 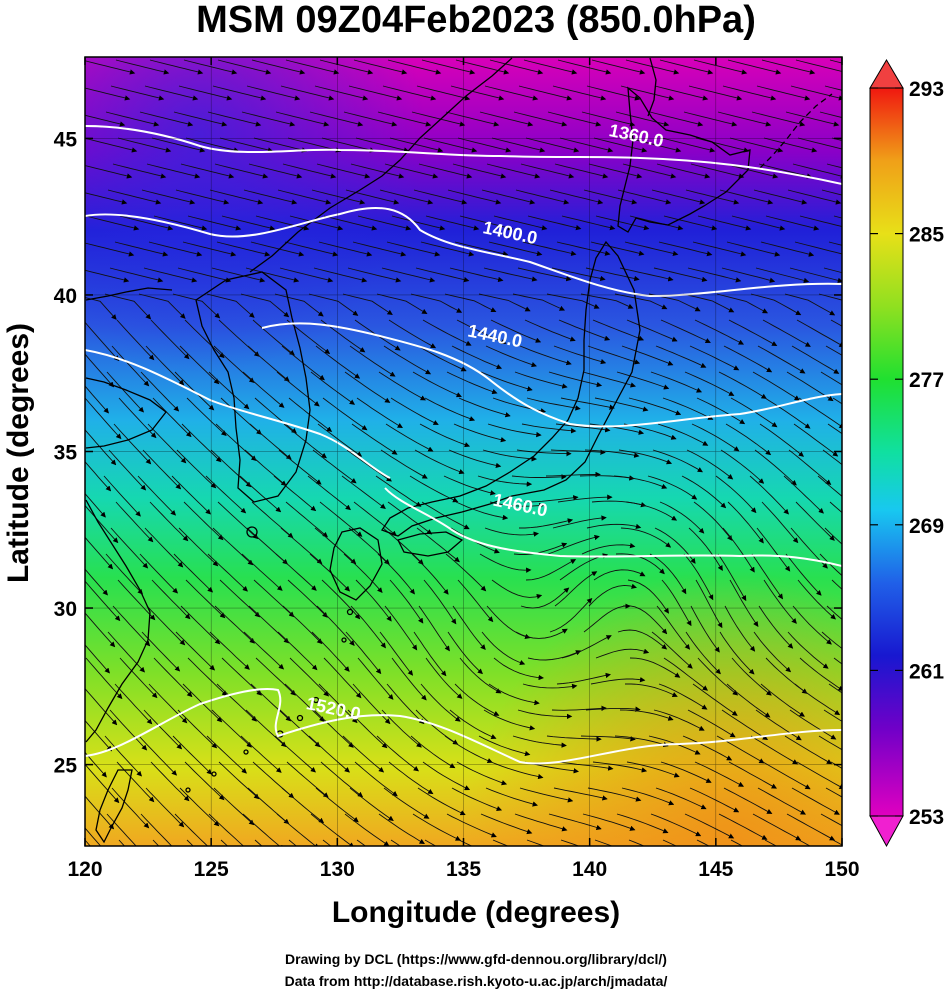 What do you see at coordinates (18, 453) in the screenshot?
I see `y-axis-label: Latitude (degrees)` at bounding box center [18, 453].